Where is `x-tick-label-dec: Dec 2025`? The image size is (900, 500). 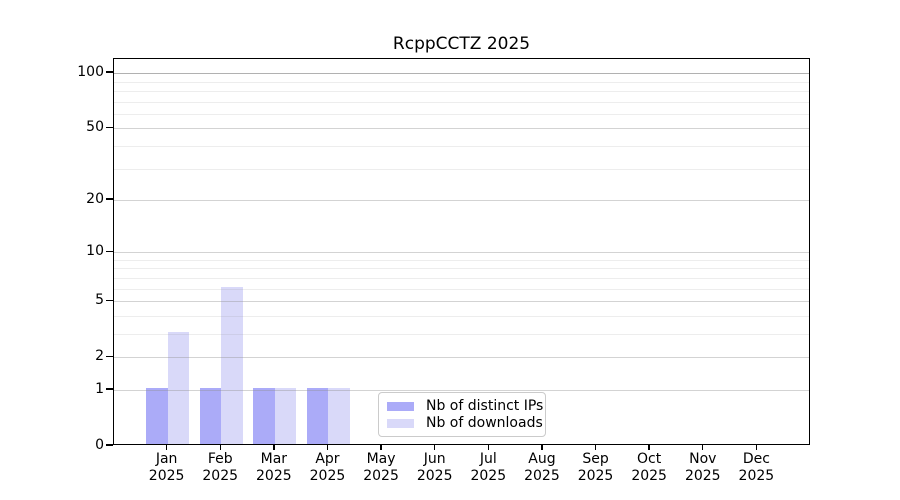
x-tick-label-dec: Dec 2025 is located at coordinates (756, 468).